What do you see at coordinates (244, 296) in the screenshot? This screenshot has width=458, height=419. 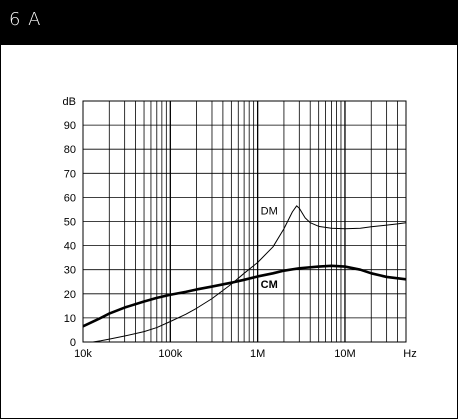 I see `series-line-cm` at bounding box center [244, 296].